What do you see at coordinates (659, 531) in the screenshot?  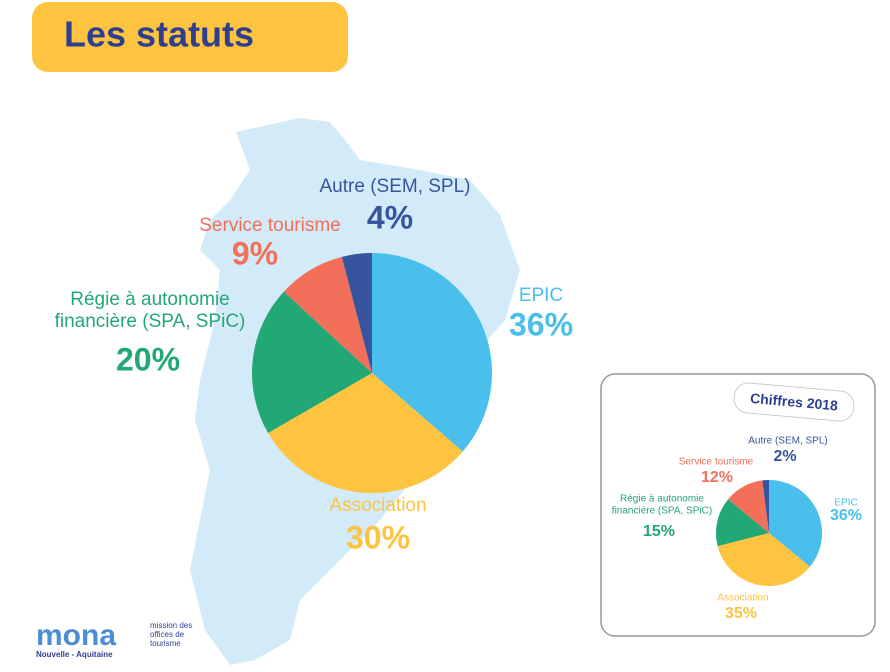 I see `value-label: 15%` at bounding box center [659, 531].